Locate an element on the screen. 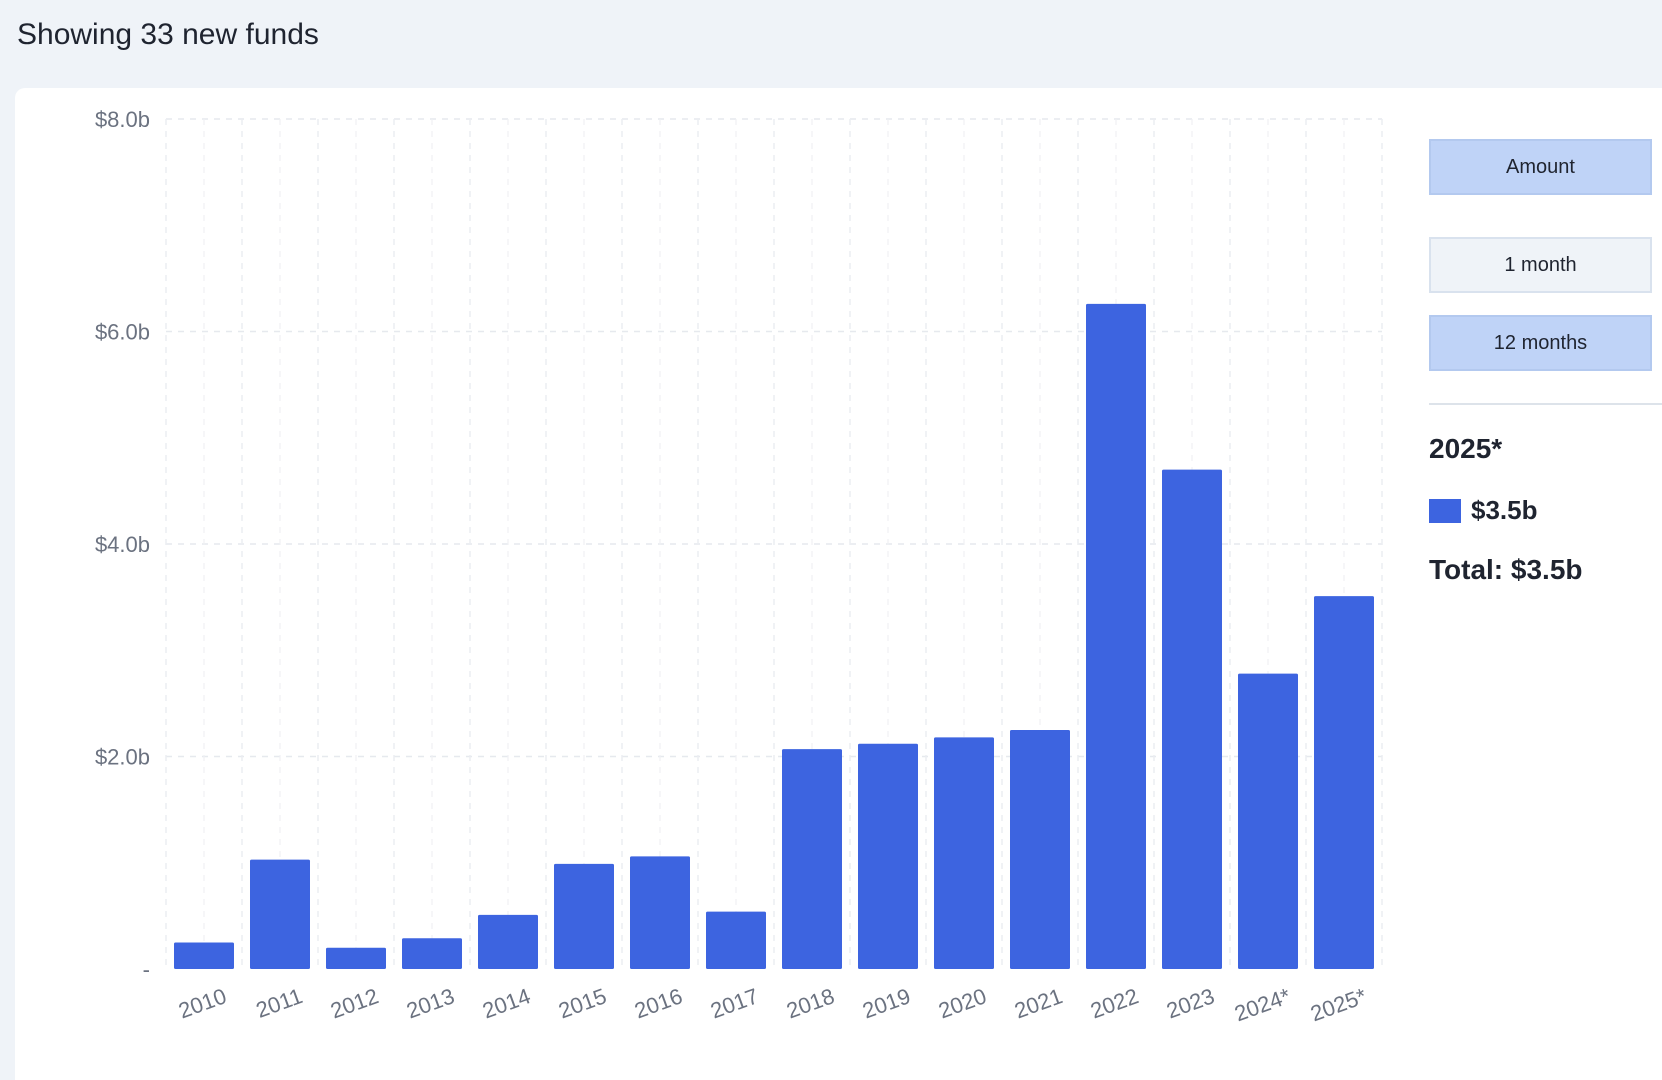 The height and width of the screenshot is (1080, 1662). bar-2018 is located at coordinates (812, 859).